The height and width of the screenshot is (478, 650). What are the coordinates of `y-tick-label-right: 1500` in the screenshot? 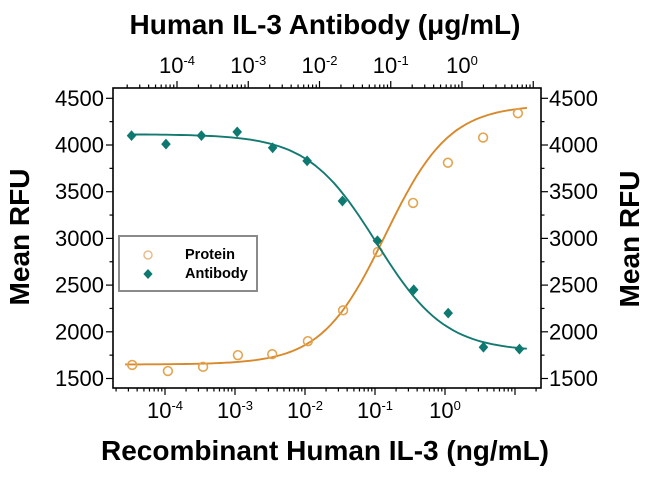 It's located at (573, 378).